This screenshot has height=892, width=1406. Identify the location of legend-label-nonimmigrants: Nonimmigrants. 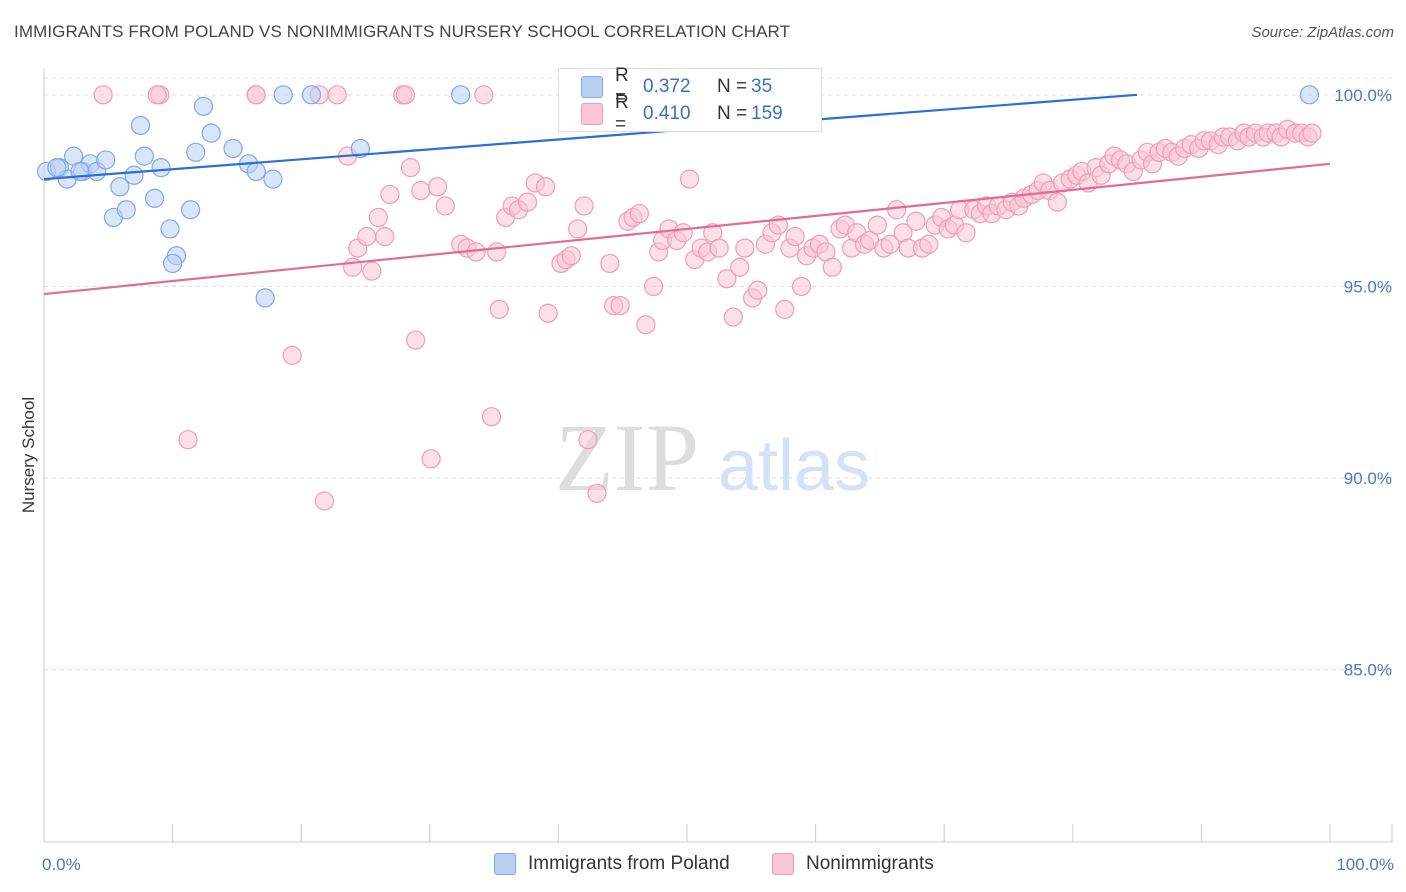
(870, 863).